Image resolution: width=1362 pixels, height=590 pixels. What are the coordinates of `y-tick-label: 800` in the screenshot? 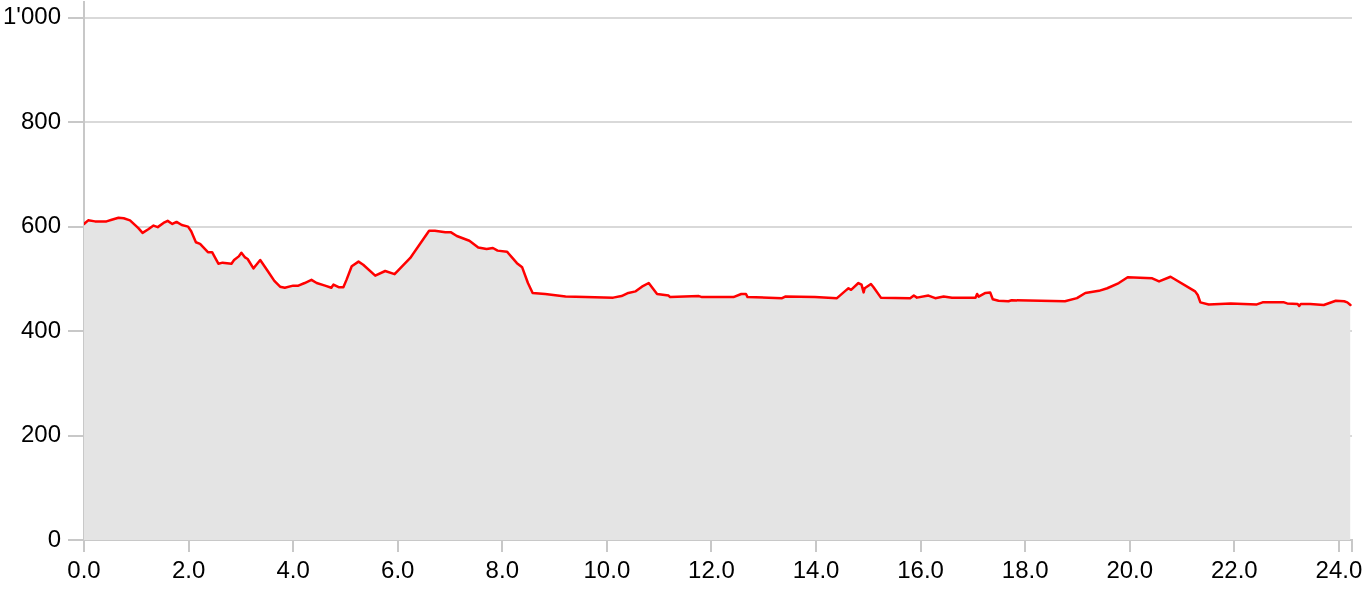 It's located at (40, 120).